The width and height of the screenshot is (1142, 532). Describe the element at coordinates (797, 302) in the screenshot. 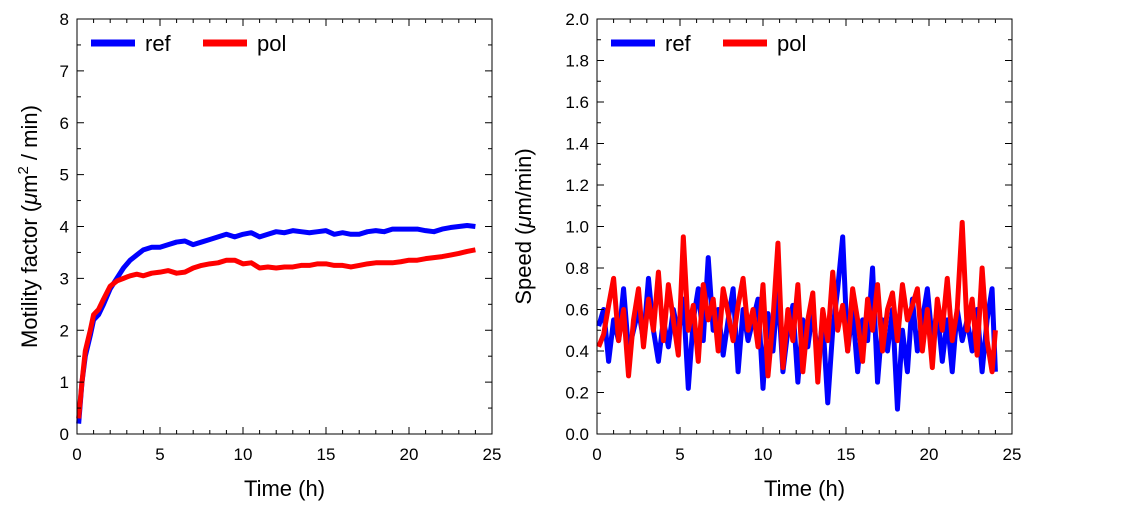

I see `chart2-series-pol-line` at that location.